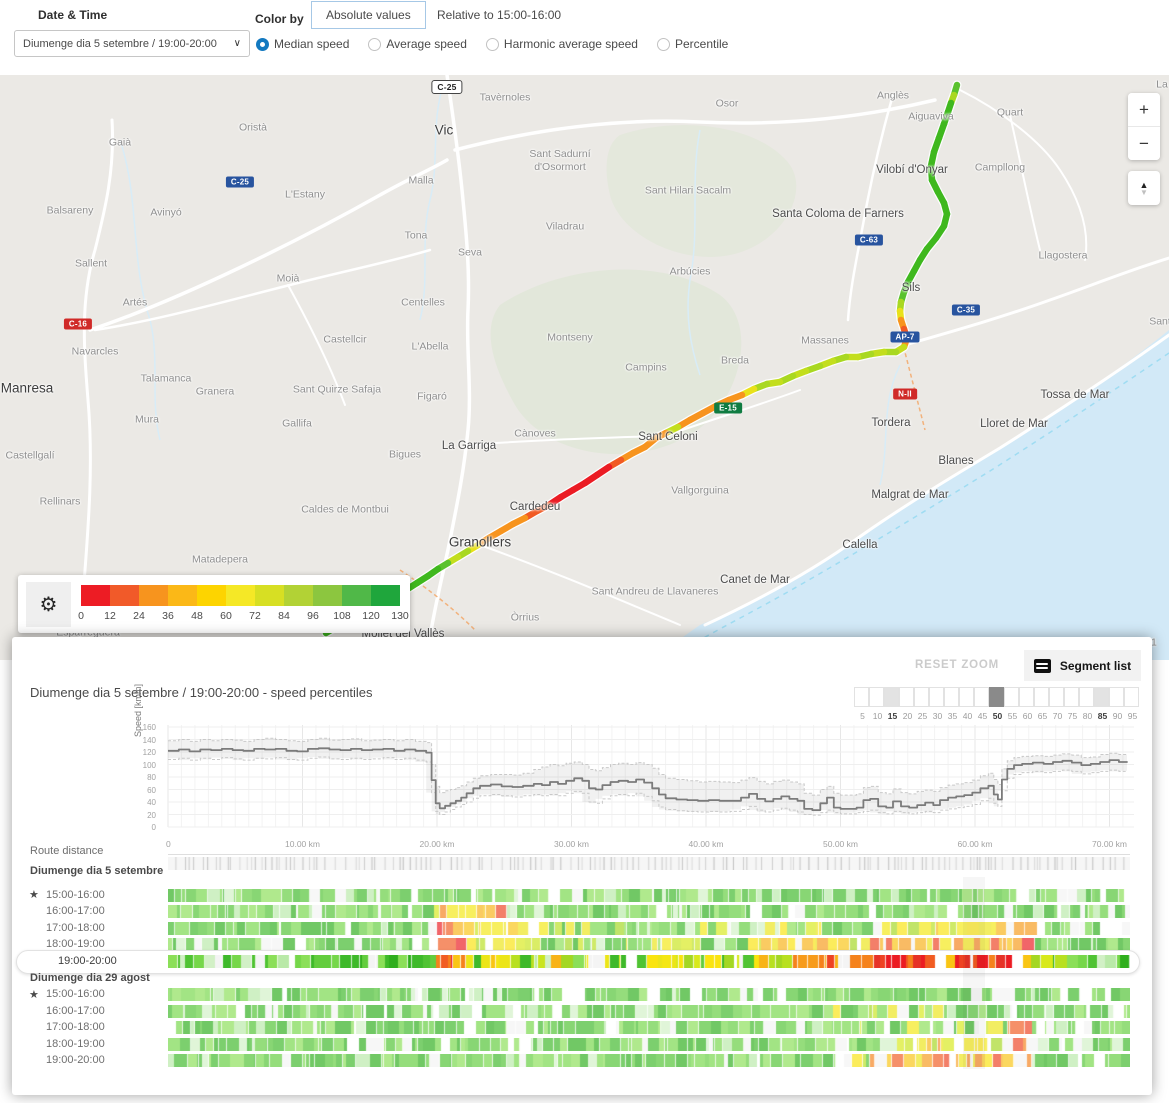  Describe the element at coordinates (1057, 716) in the screenshot. I see `percentile-label: 70` at that location.